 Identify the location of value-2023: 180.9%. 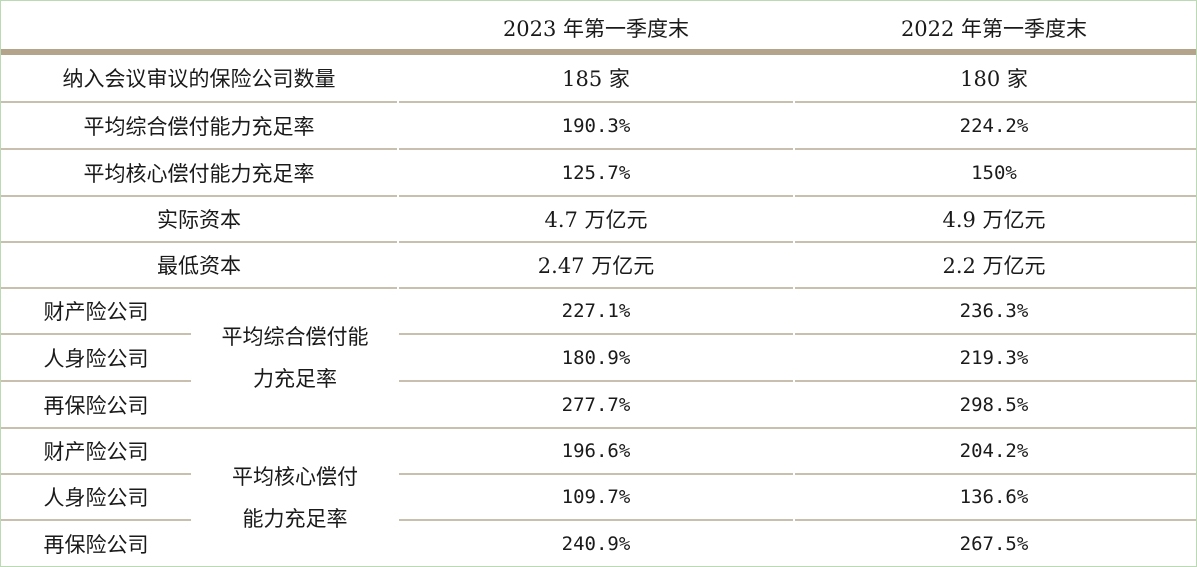
(596, 357).